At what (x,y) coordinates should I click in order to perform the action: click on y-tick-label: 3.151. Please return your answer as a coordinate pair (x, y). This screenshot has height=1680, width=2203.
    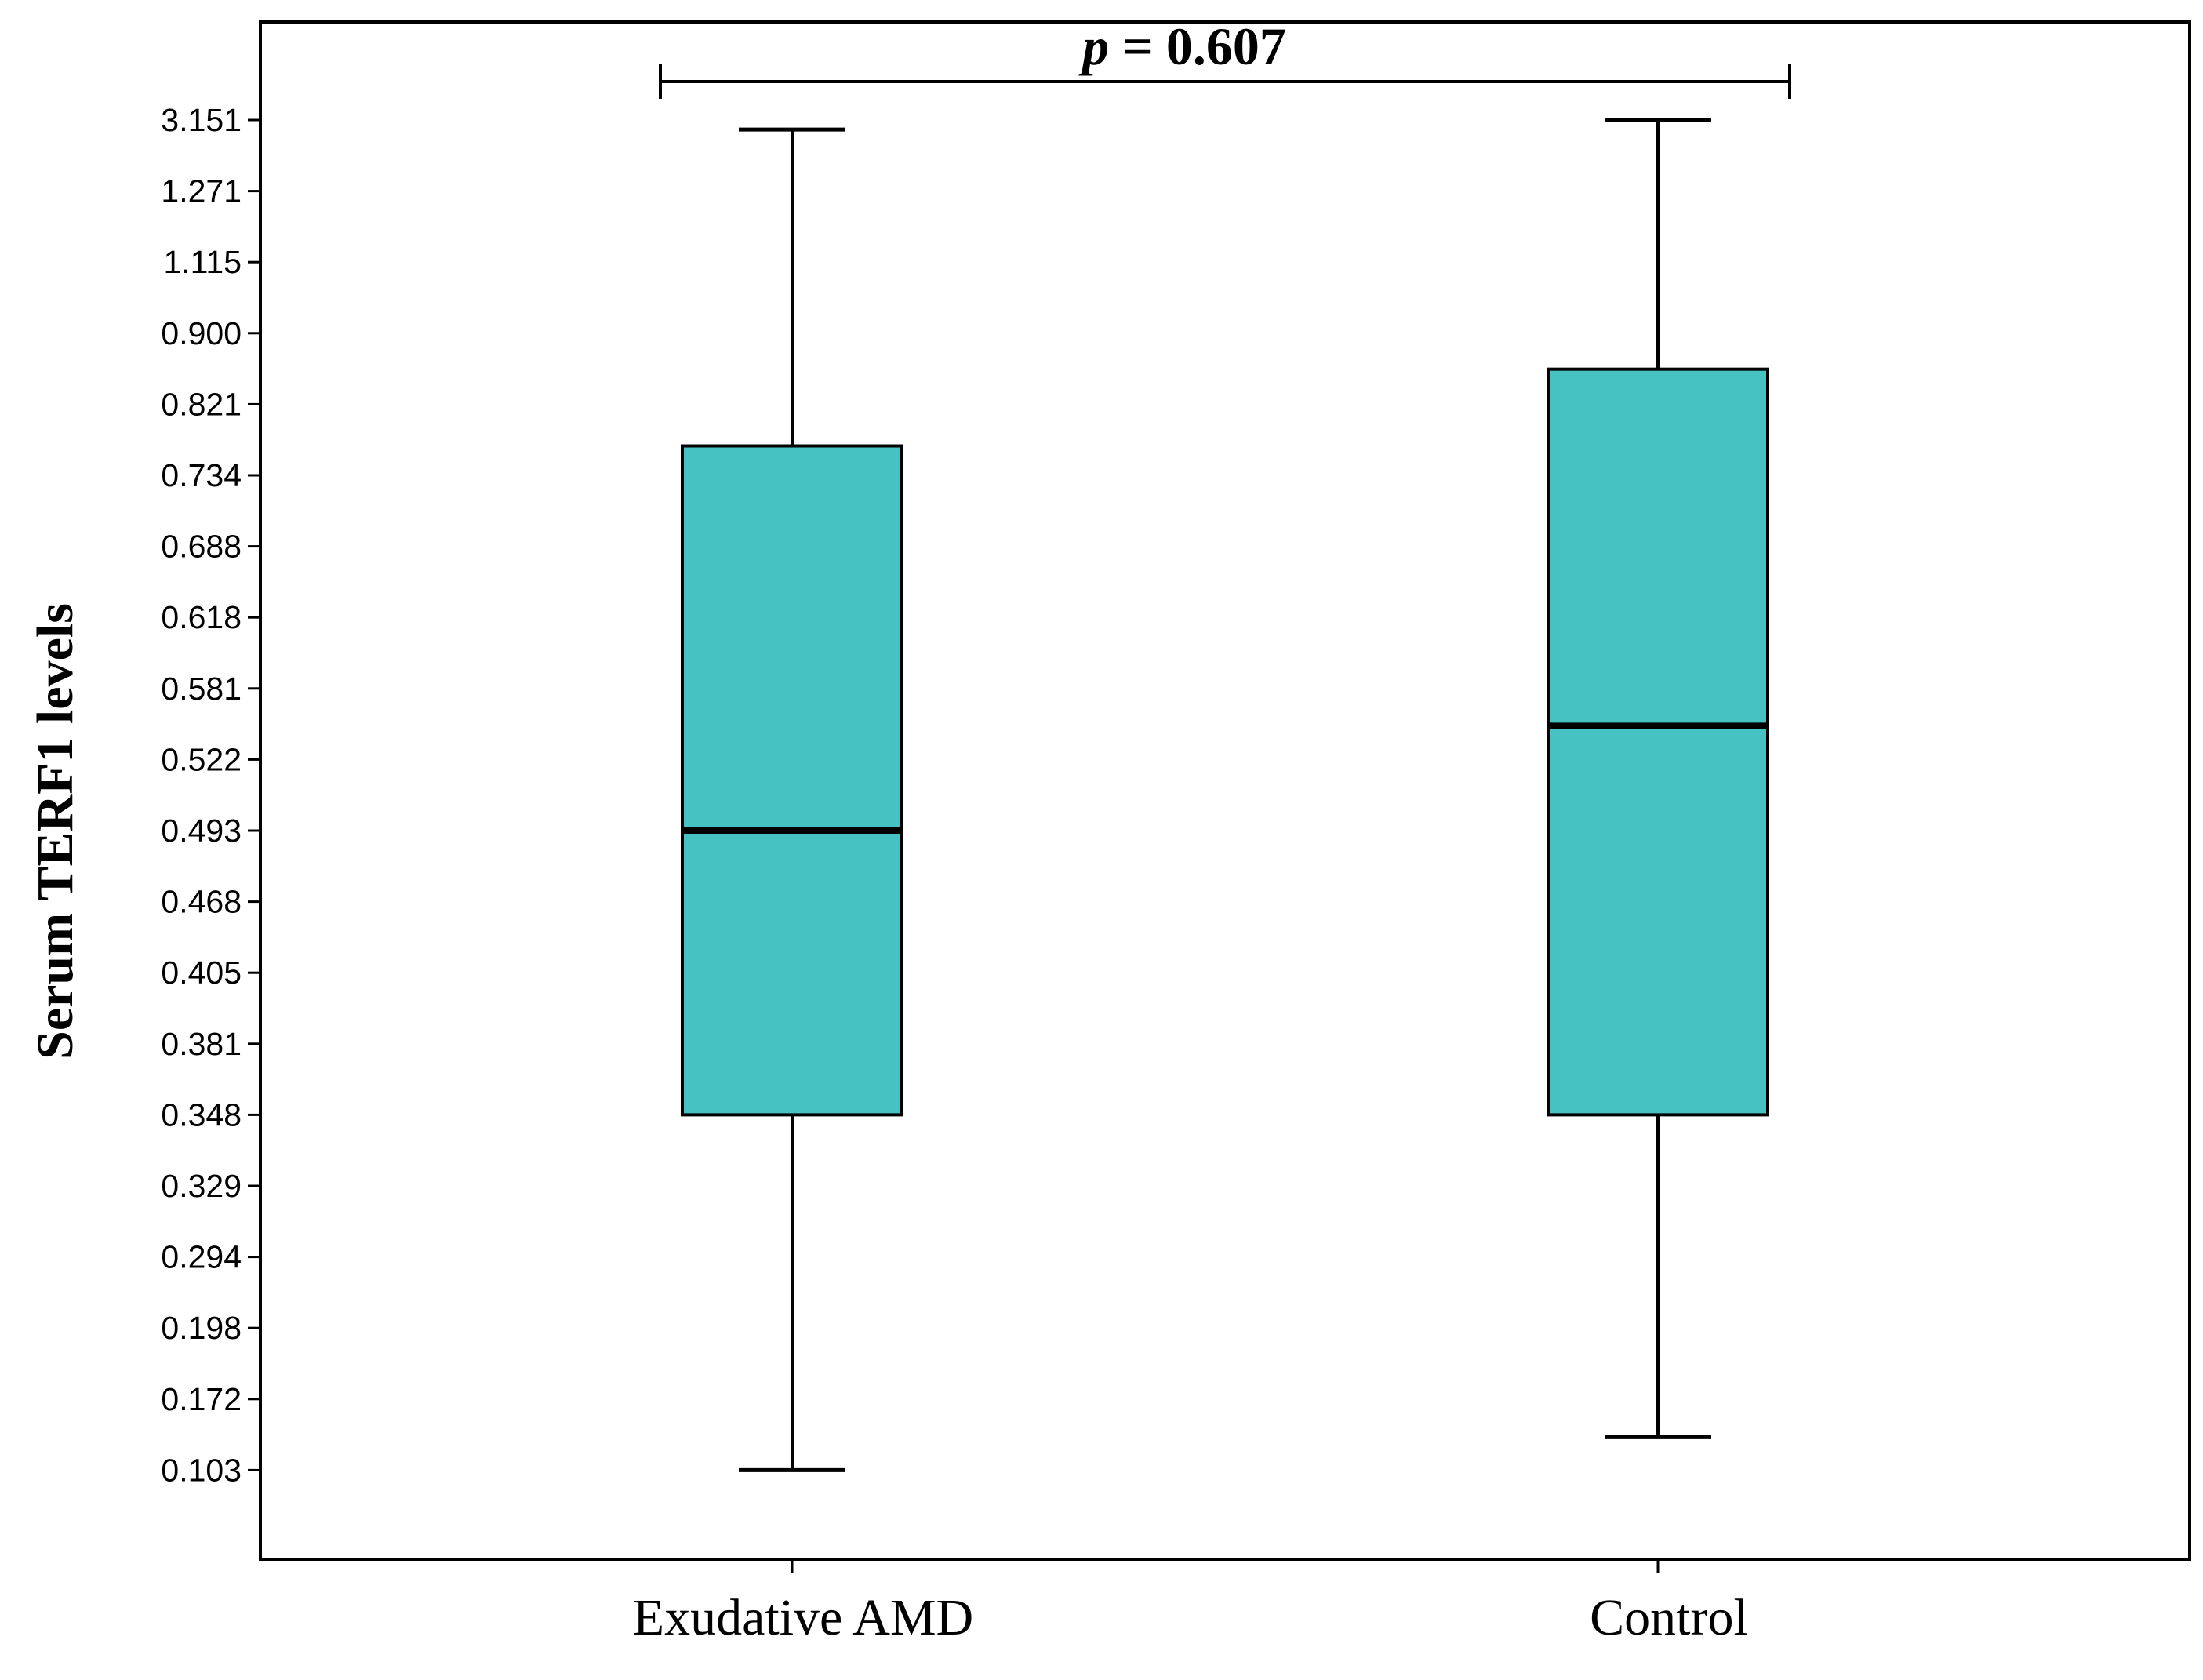
    Looking at the image, I should click on (201, 120).